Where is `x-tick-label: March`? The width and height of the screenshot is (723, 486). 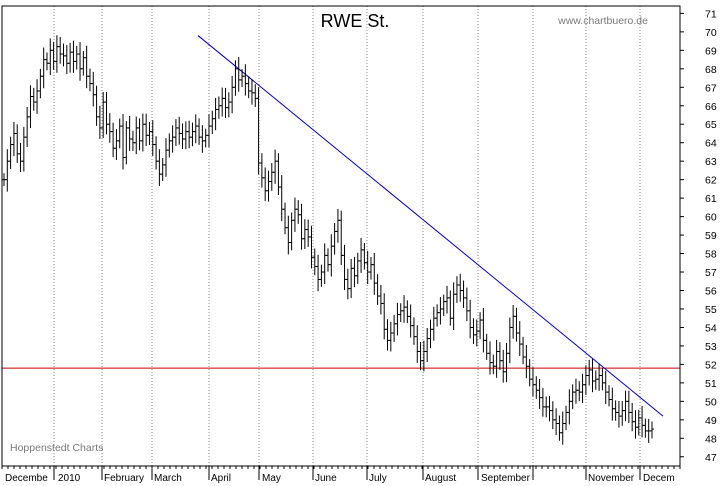 x-tick-label: March is located at coordinates (168, 478).